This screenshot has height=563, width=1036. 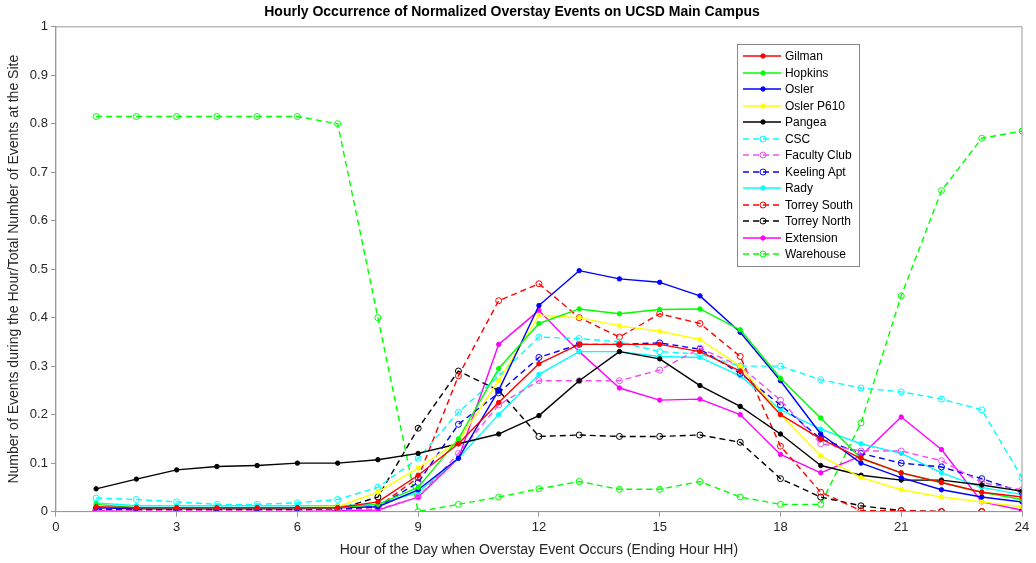 What do you see at coordinates (1022, 526) in the screenshot?
I see `x-tick-label: 24` at bounding box center [1022, 526].